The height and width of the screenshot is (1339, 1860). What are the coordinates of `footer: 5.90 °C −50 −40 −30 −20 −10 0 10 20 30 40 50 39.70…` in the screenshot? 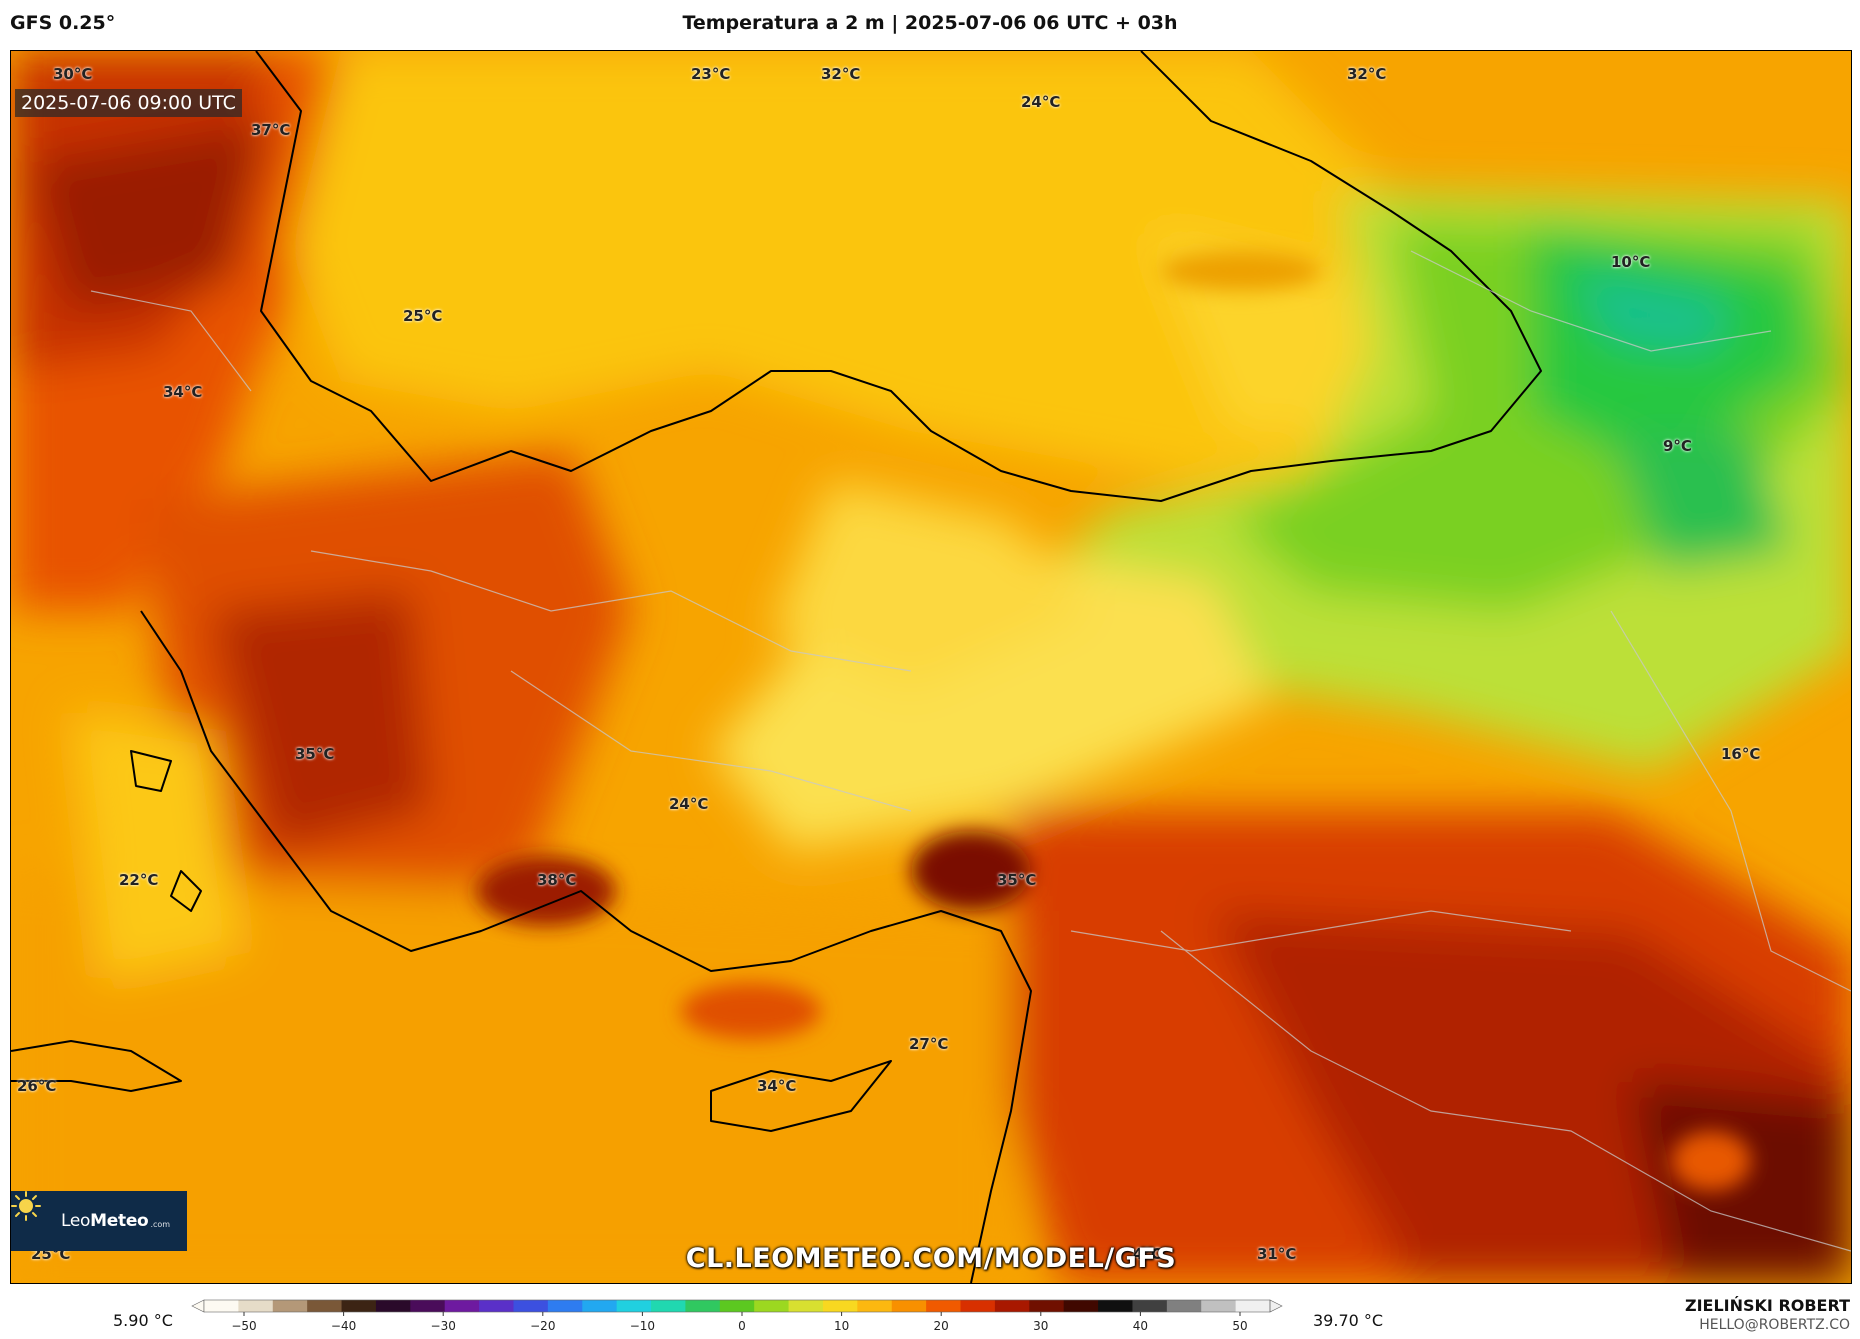 It's located at (930, 1310).